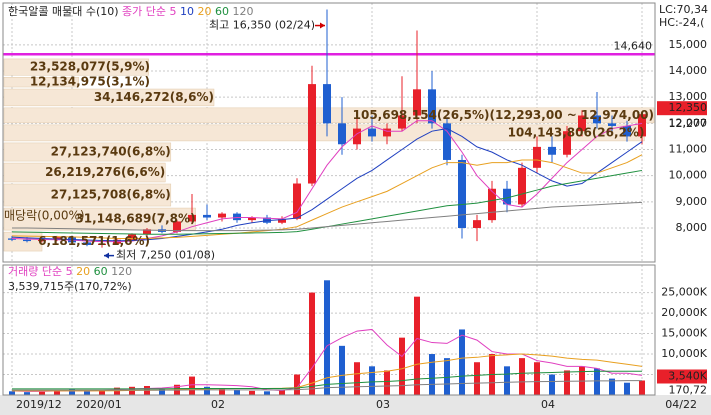 This screenshot has height=415, width=711. I want to click on price-label: 12,277, so click(688, 123).